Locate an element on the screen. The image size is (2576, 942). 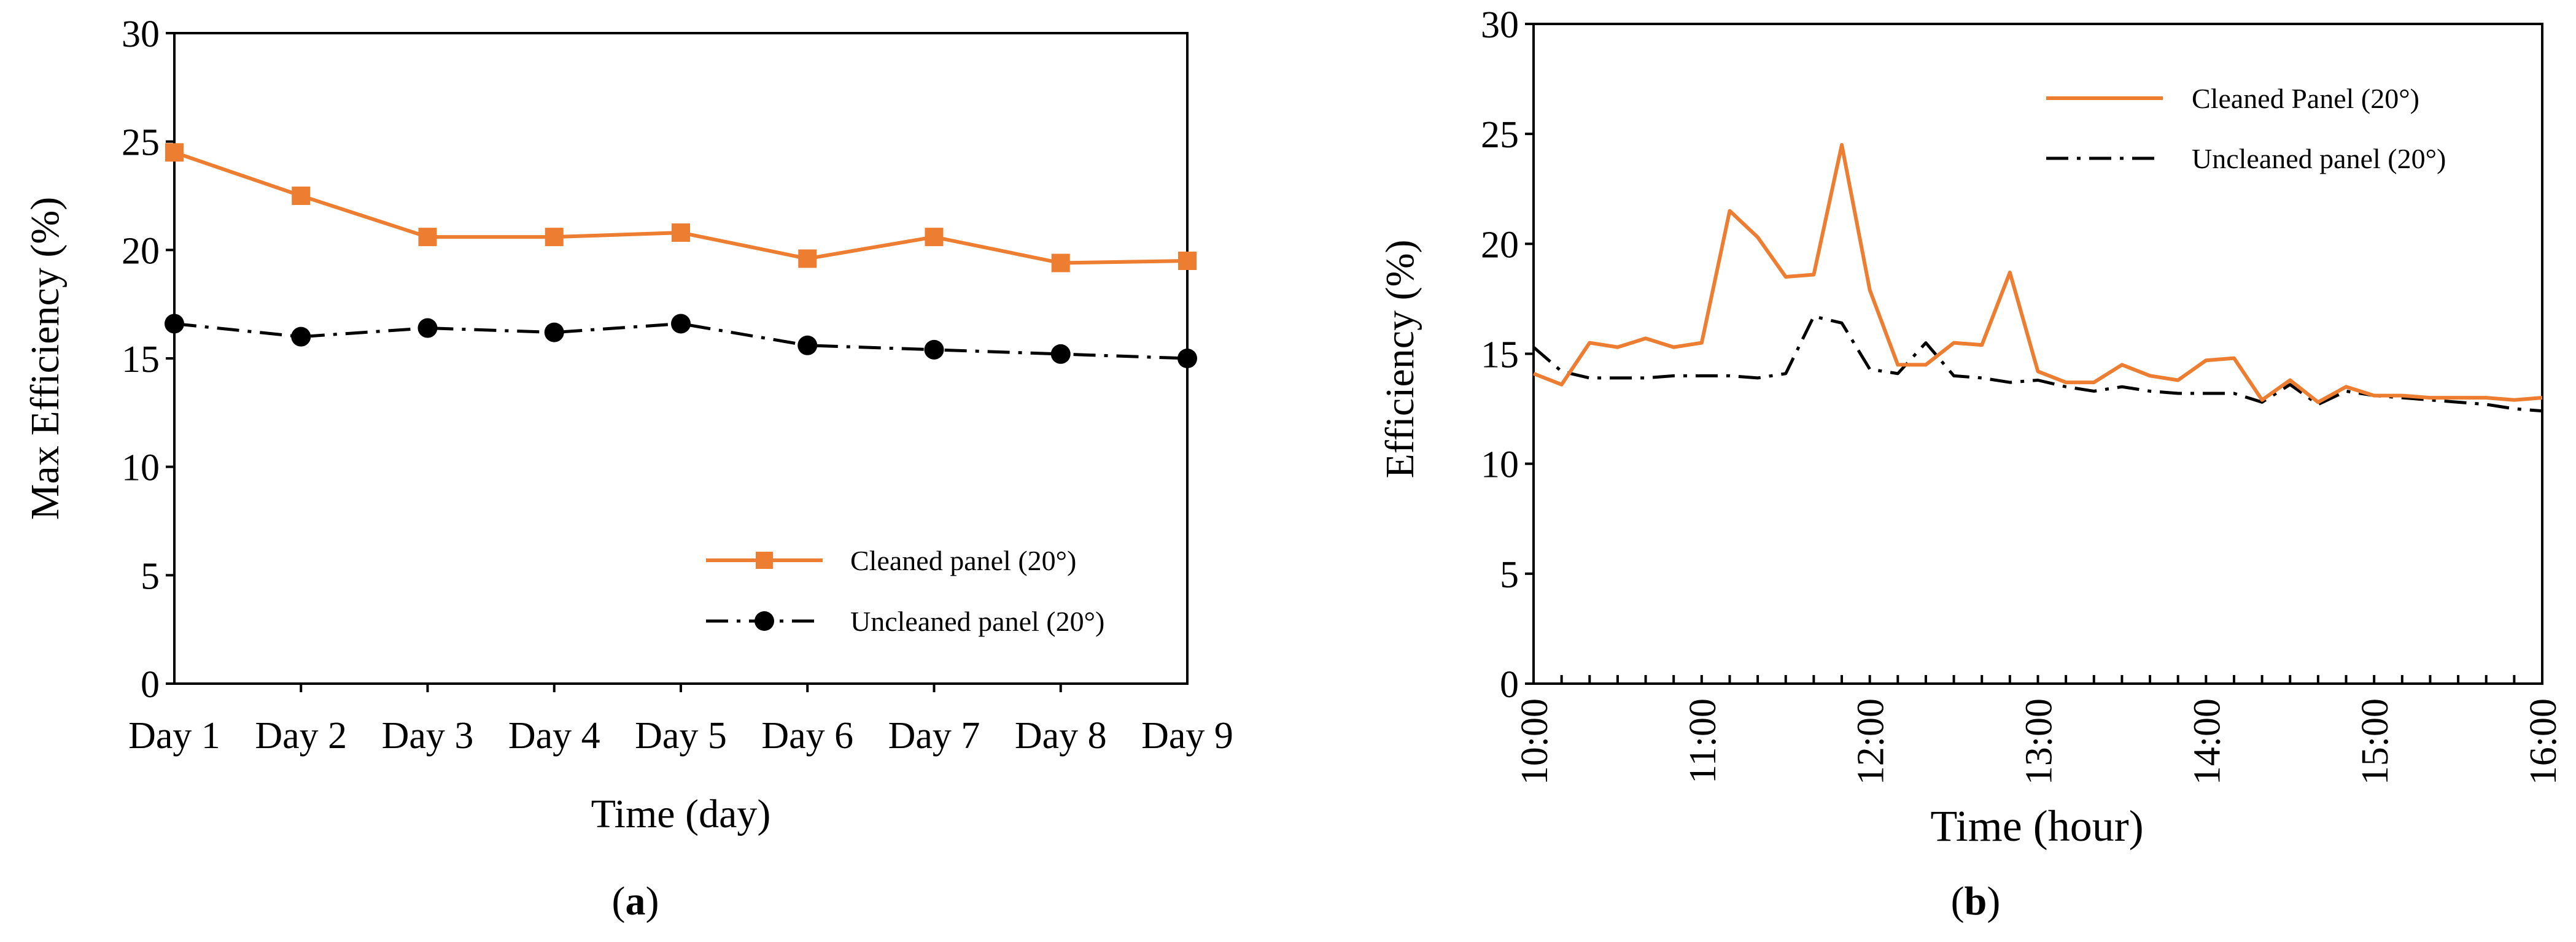
panel-a-y-axis-label: Max Efficiency (%) is located at coordinates (45, 358).